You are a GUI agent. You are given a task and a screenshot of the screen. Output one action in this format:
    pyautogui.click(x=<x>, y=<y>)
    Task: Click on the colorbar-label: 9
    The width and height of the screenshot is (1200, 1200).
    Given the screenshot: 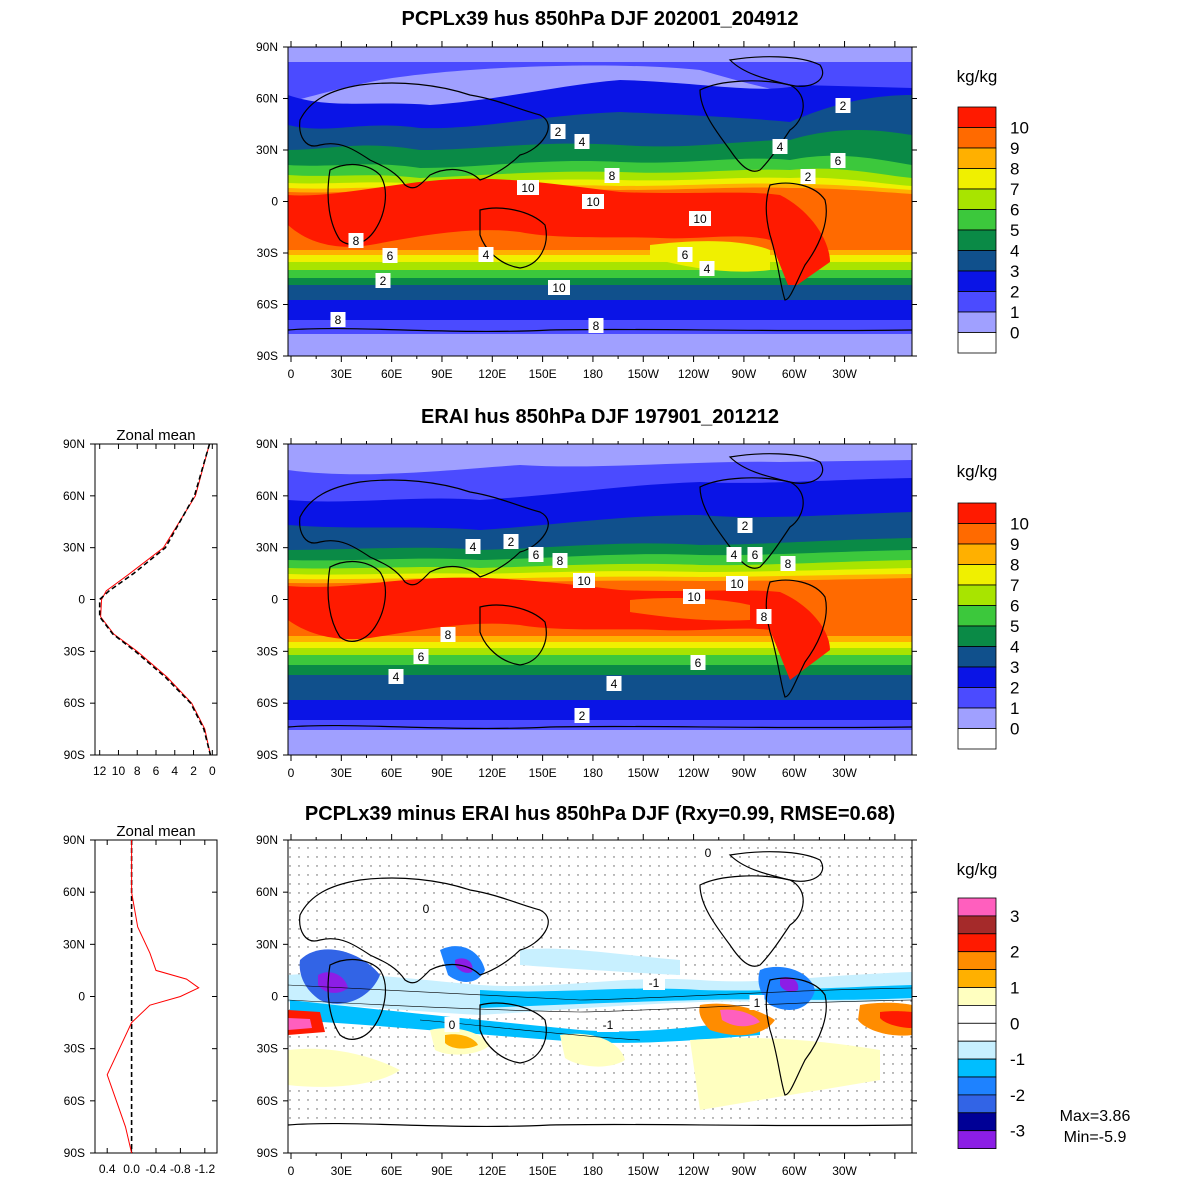 What is the action you would take?
    pyautogui.click(x=1014, y=544)
    